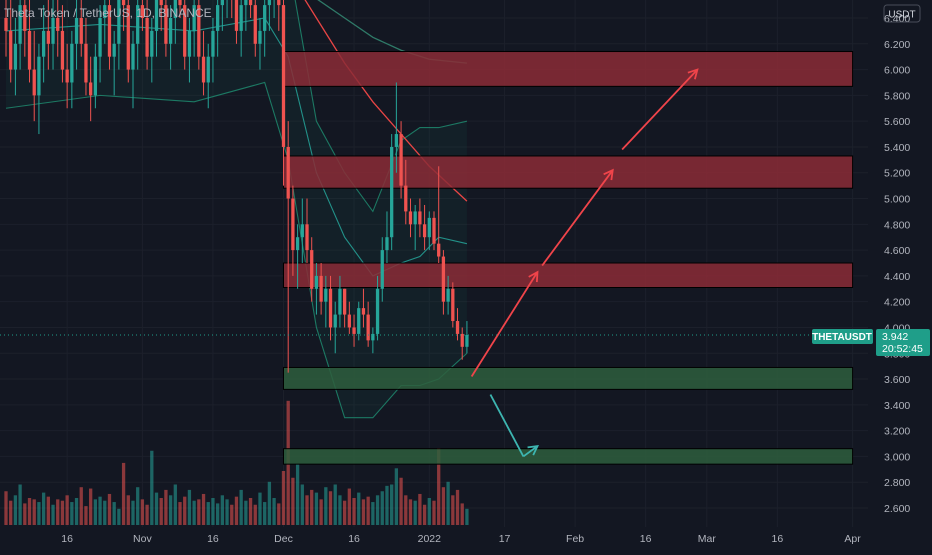 This screenshot has height=555, width=932. Describe the element at coordinates (461, 539) in the screenshot. I see `time-axis-ticks: 16 Nov 16 Dec 16 2022 17 Feb 16 Mar 16 Apr` at that location.